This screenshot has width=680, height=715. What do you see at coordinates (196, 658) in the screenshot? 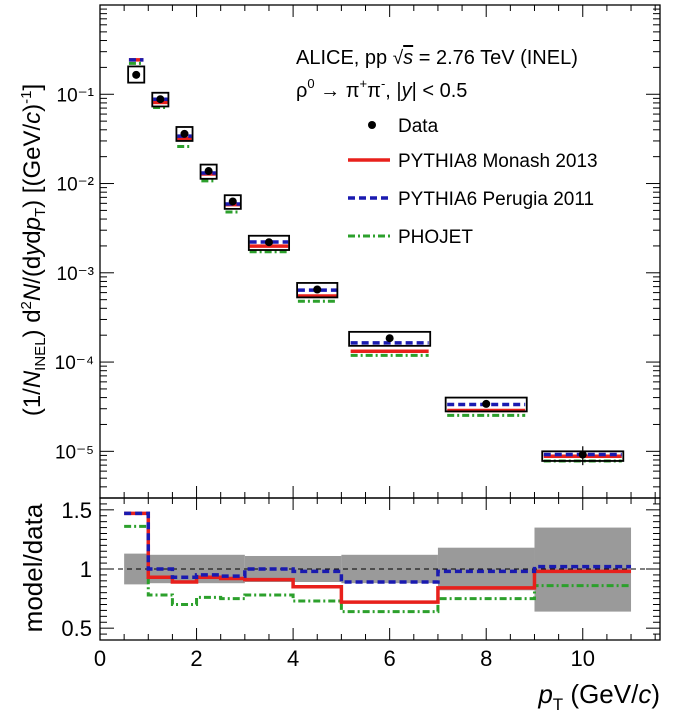
I see `x-tick-label: 2` at bounding box center [196, 658].